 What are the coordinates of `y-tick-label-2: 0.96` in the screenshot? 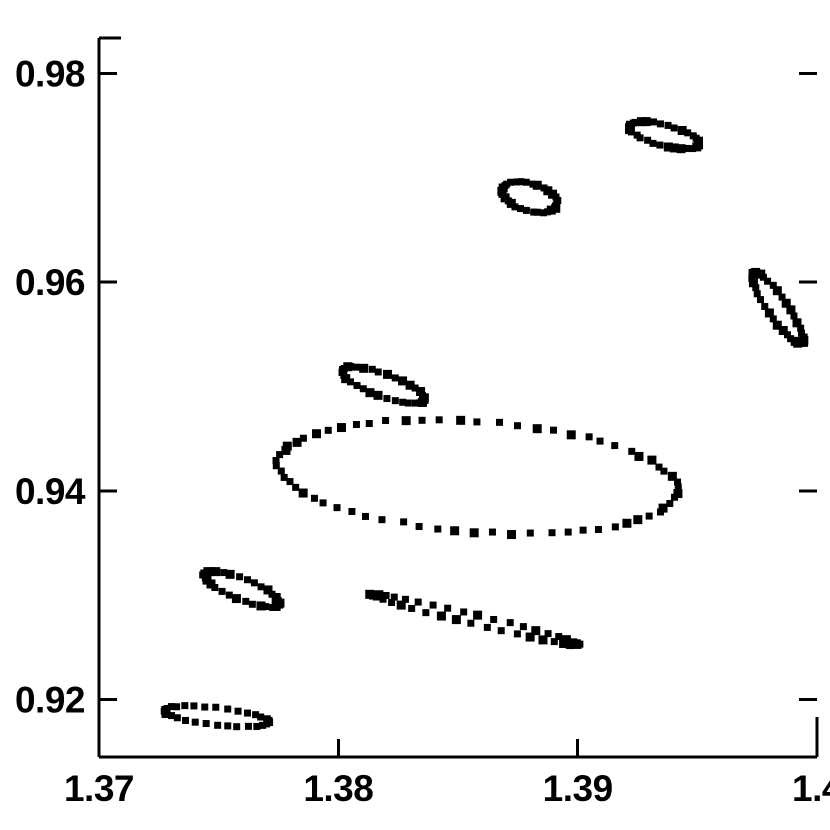 It's located at (50, 282).